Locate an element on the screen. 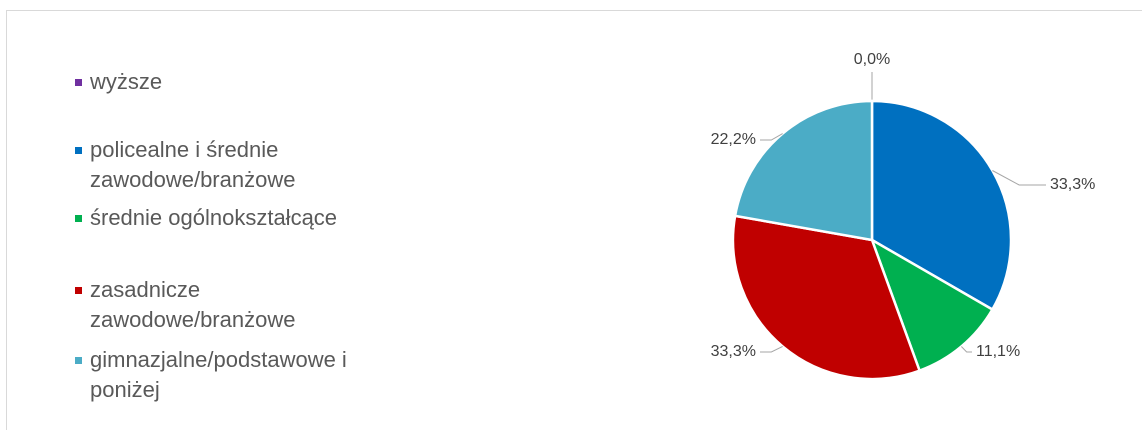  legend-item: zasadnicze zawodowe/branżowe is located at coordinates (240, 305).